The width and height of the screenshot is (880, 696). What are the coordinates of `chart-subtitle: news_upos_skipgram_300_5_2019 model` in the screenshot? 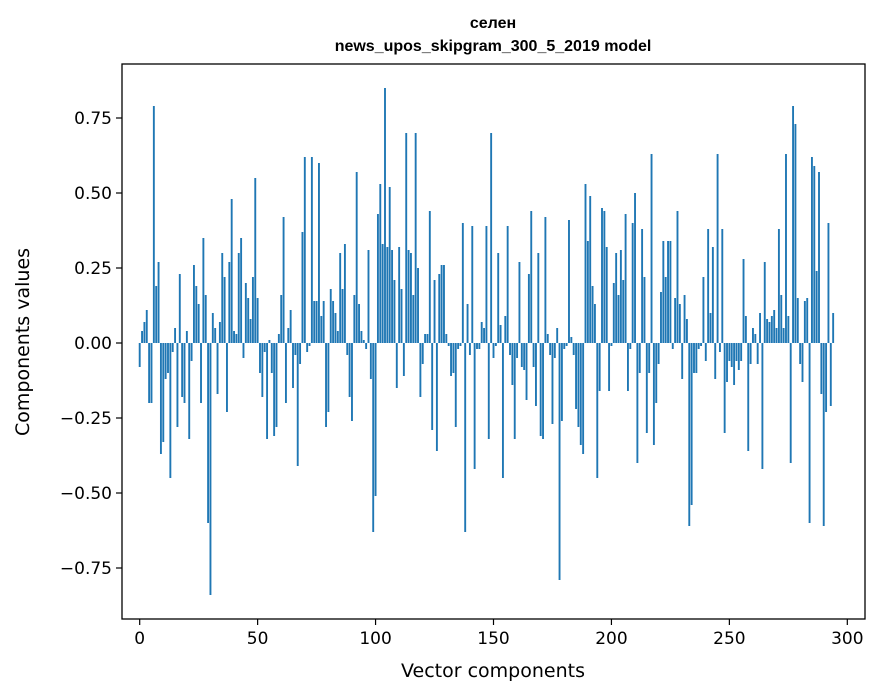 It's located at (493, 46).